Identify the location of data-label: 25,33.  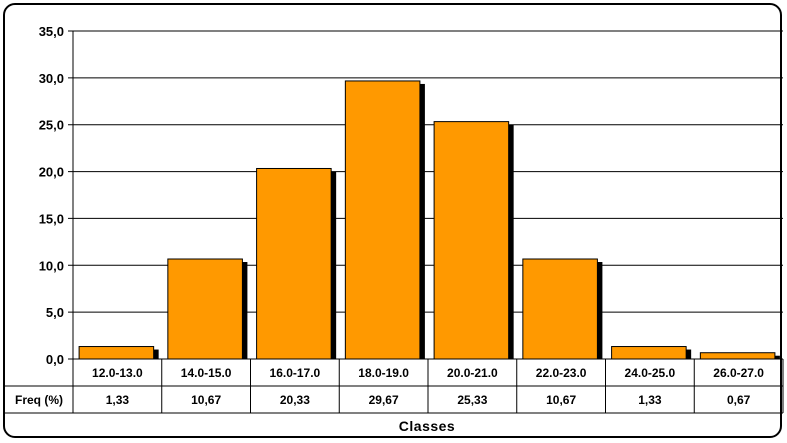
(472, 400).